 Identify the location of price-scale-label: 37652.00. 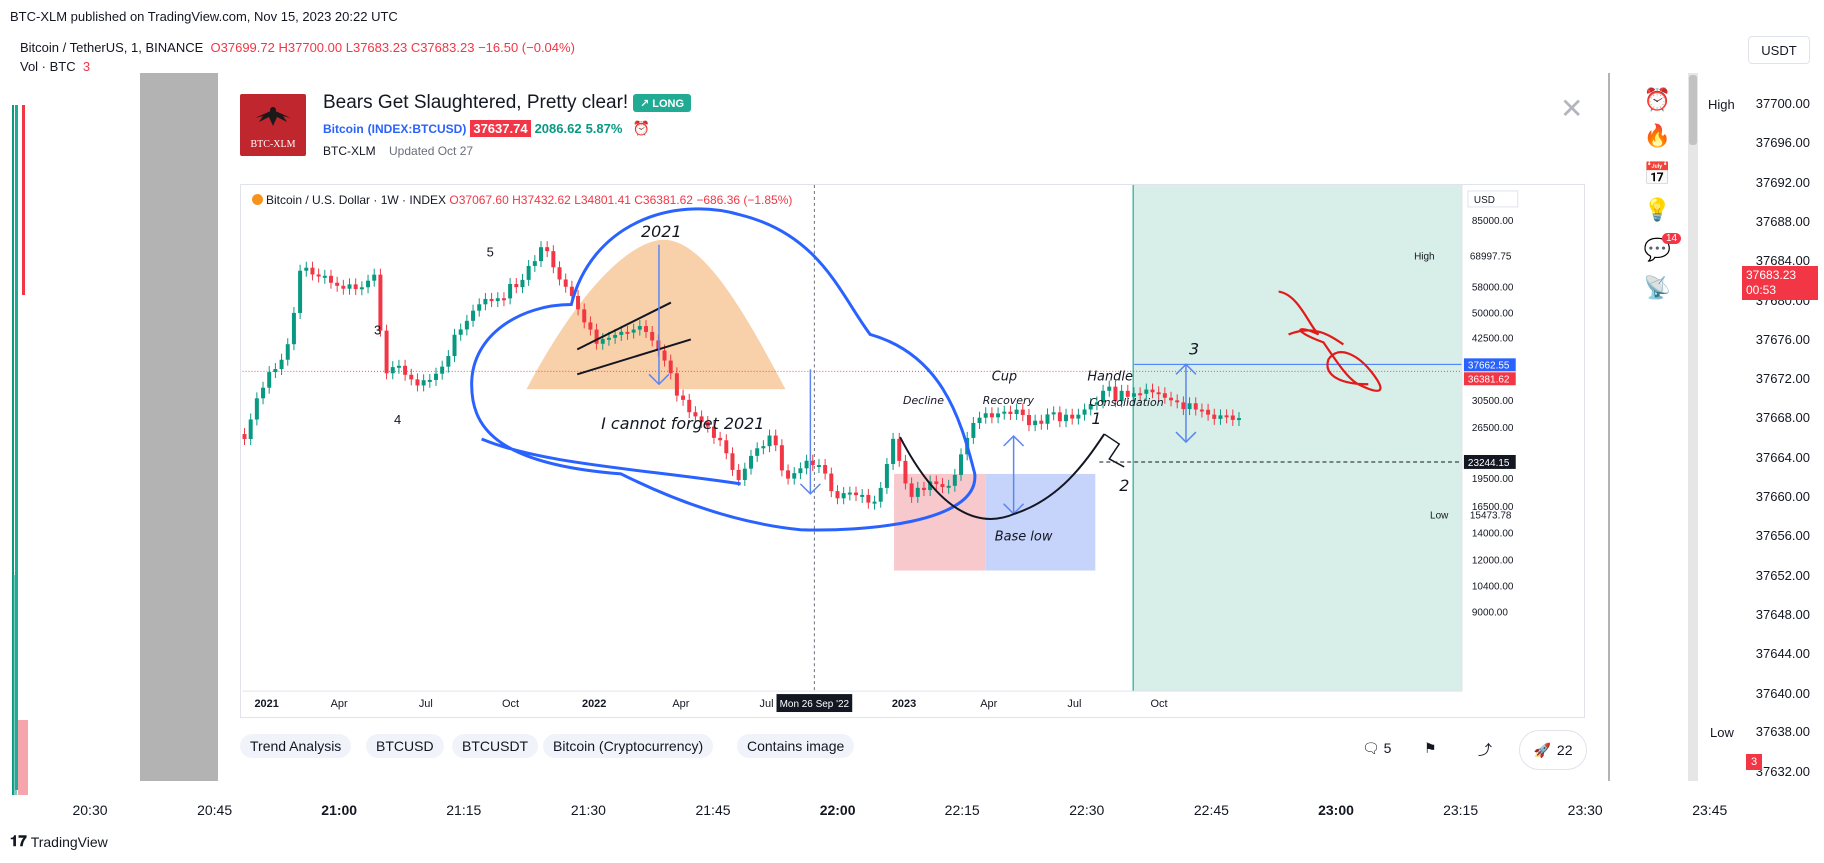
(1783, 575).